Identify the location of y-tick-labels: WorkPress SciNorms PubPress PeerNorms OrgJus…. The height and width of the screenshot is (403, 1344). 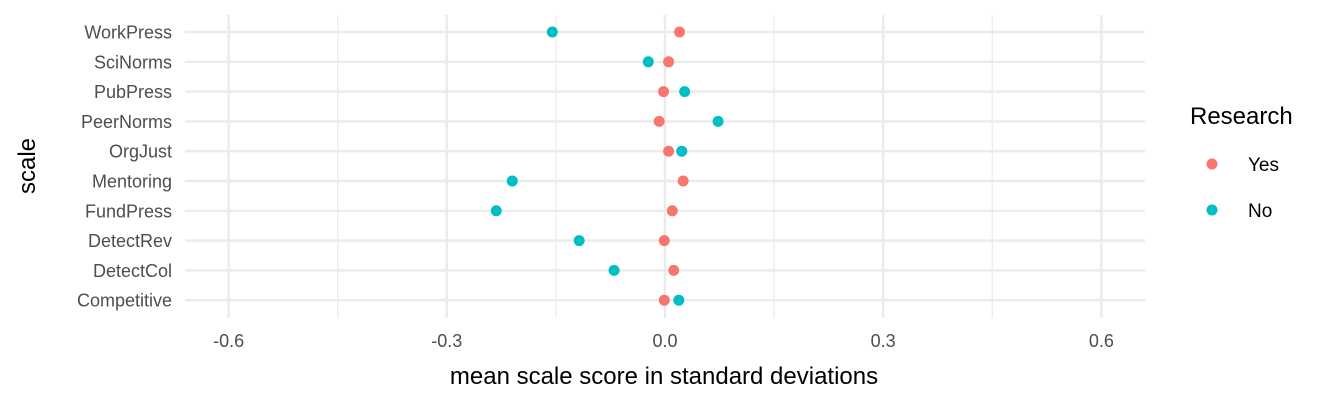
(124, 167).